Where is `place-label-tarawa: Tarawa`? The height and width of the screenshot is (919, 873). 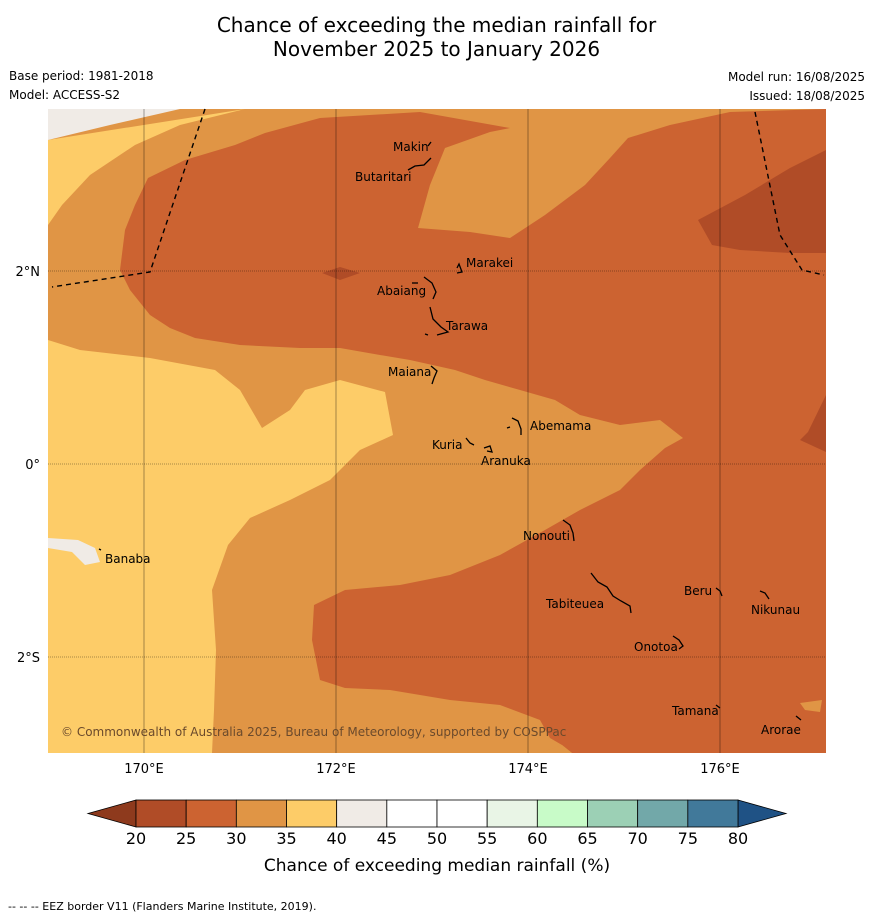
place-label-tarawa: Tarawa is located at coordinates (466, 326).